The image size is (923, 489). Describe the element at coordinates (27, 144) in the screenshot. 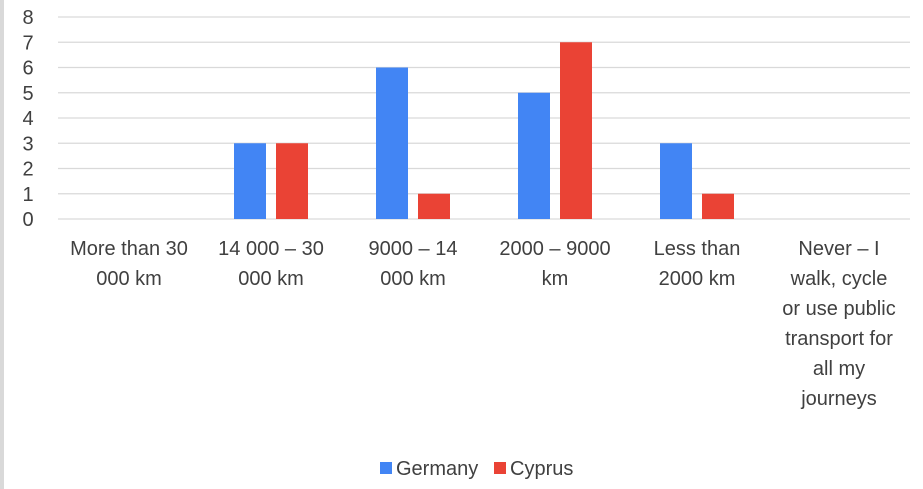

I see `y-tick-label: 3` at that location.